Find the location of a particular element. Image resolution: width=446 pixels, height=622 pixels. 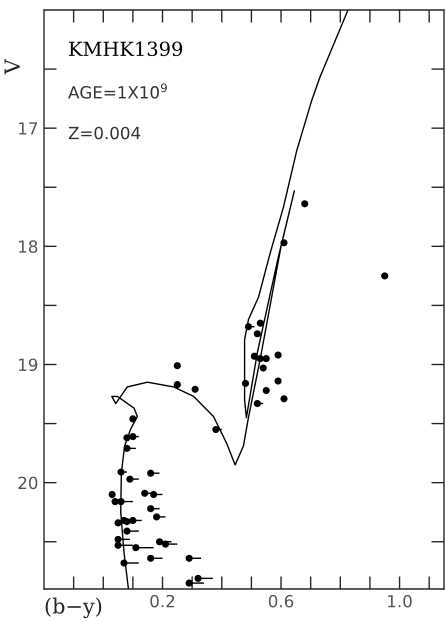

x-axis-title: (b−y) is located at coordinates (74, 608).